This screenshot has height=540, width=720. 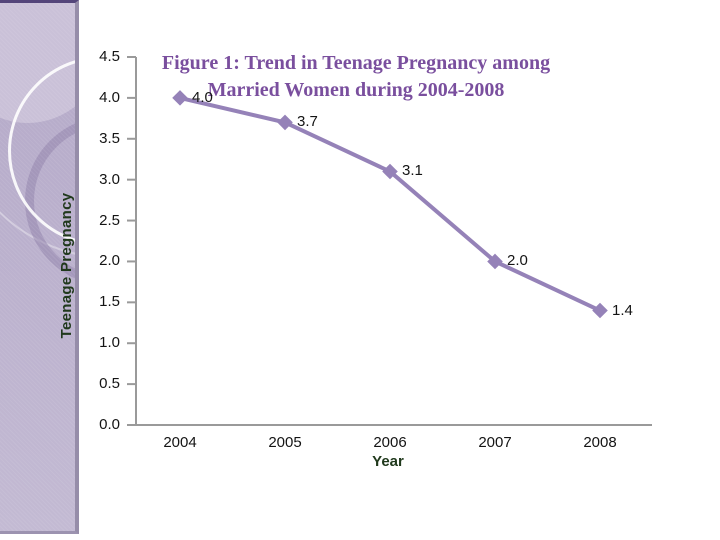 I want to click on sidebar-decoration, so click(x=39, y=267).